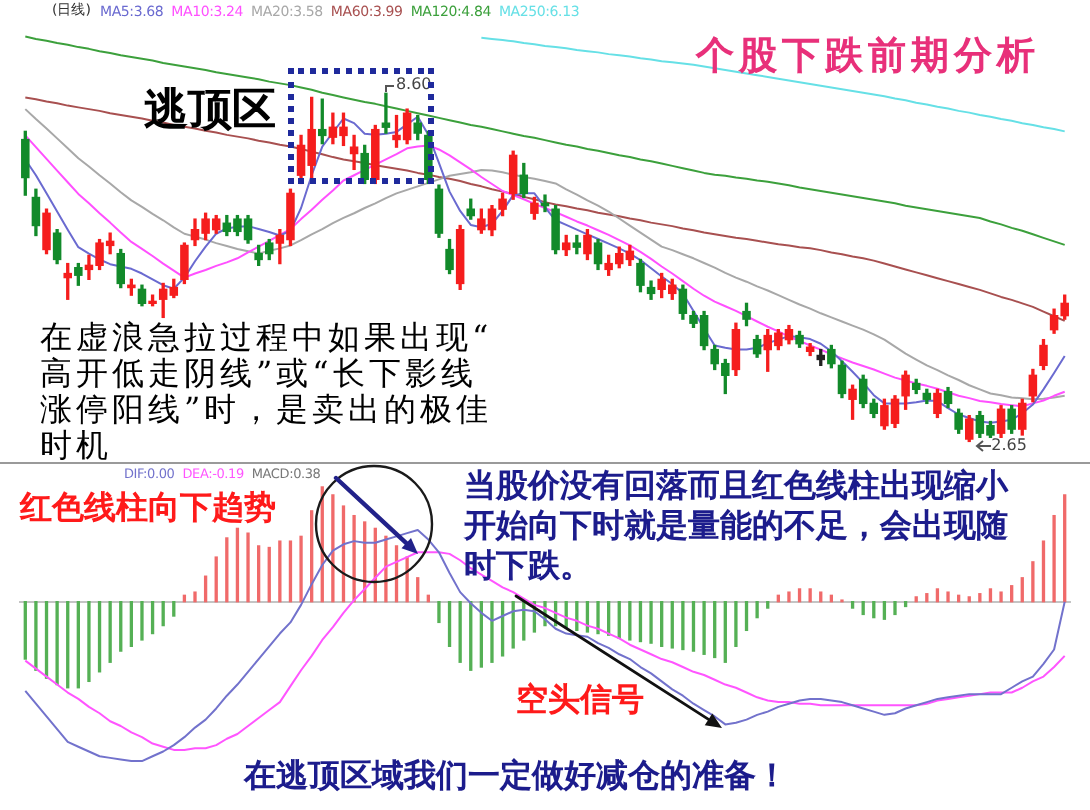 Image resolution: width=1090 pixels, height=810 pixels. What do you see at coordinates (1009, 444) in the screenshot?
I see `annotation: 2.65` at bounding box center [1009, 444].